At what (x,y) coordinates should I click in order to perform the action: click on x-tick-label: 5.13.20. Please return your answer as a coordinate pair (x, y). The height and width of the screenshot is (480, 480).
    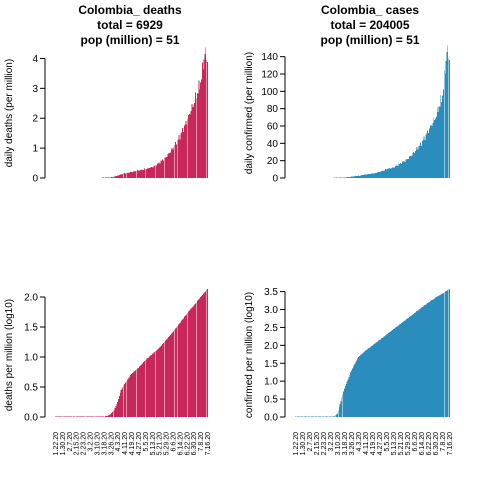
    Looking at the image, I should click on (153, 443).